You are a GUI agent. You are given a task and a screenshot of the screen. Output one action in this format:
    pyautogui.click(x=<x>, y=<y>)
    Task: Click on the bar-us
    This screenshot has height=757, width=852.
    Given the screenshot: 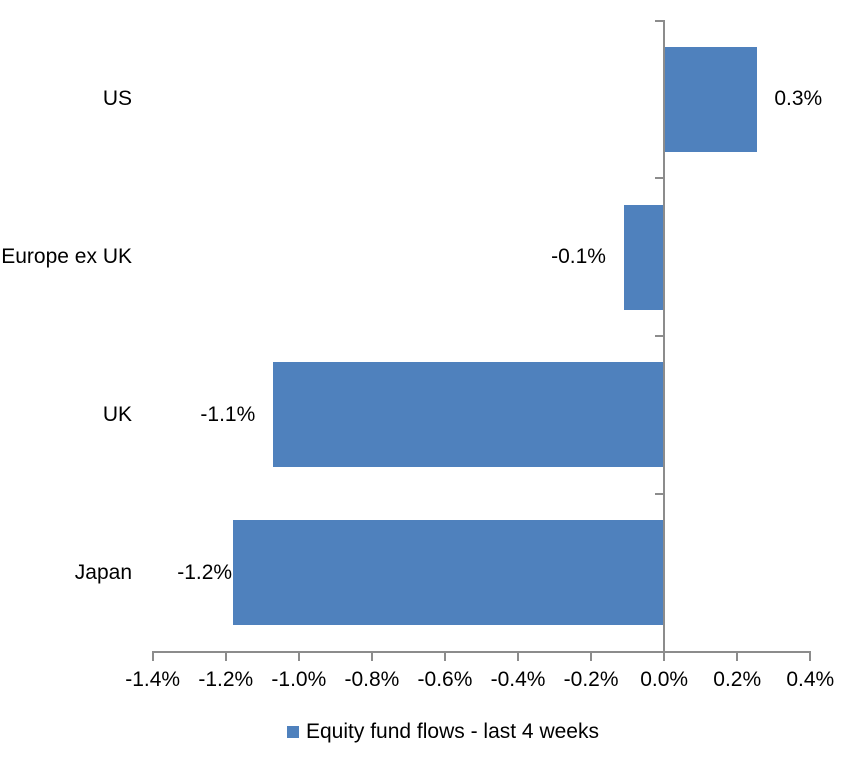 What is the action you would take?
    pyautogui.click(x=711, y=99)
    